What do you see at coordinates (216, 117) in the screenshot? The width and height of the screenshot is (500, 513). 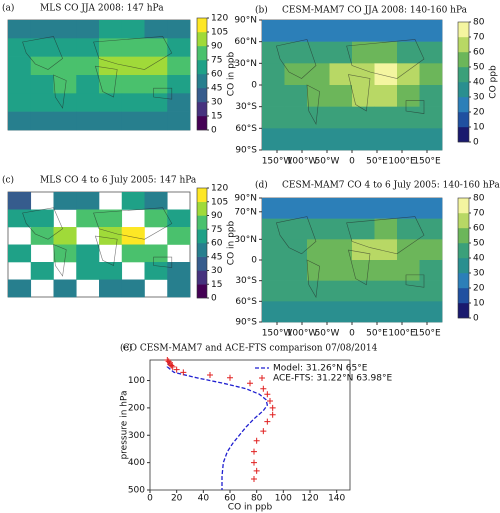 I see `colorbar-tick-label: 15` at bounding box center [216, 117].